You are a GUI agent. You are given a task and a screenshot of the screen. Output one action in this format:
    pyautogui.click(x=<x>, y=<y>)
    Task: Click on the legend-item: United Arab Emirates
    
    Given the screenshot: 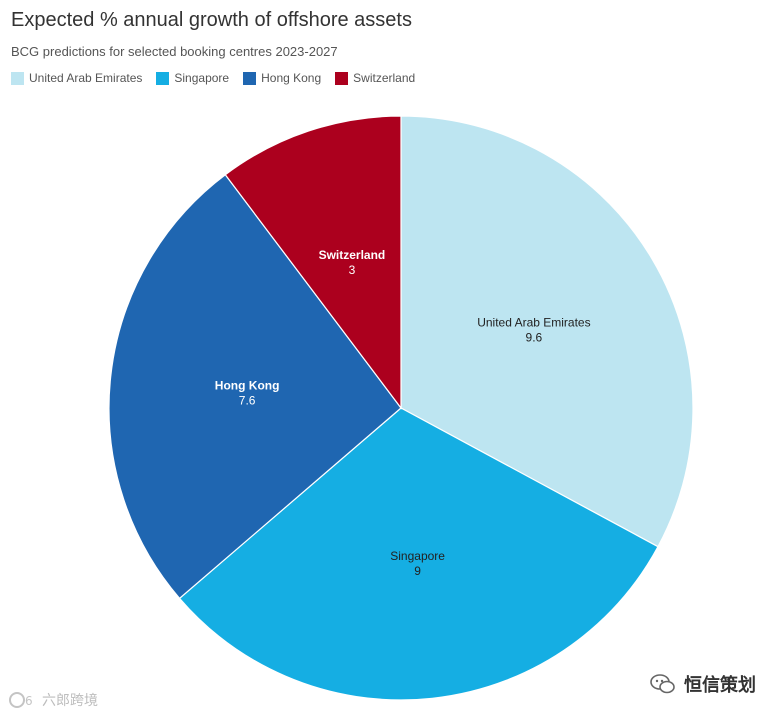 What is the action you would take?
    pyautogui.click(x=76, y=78)
    